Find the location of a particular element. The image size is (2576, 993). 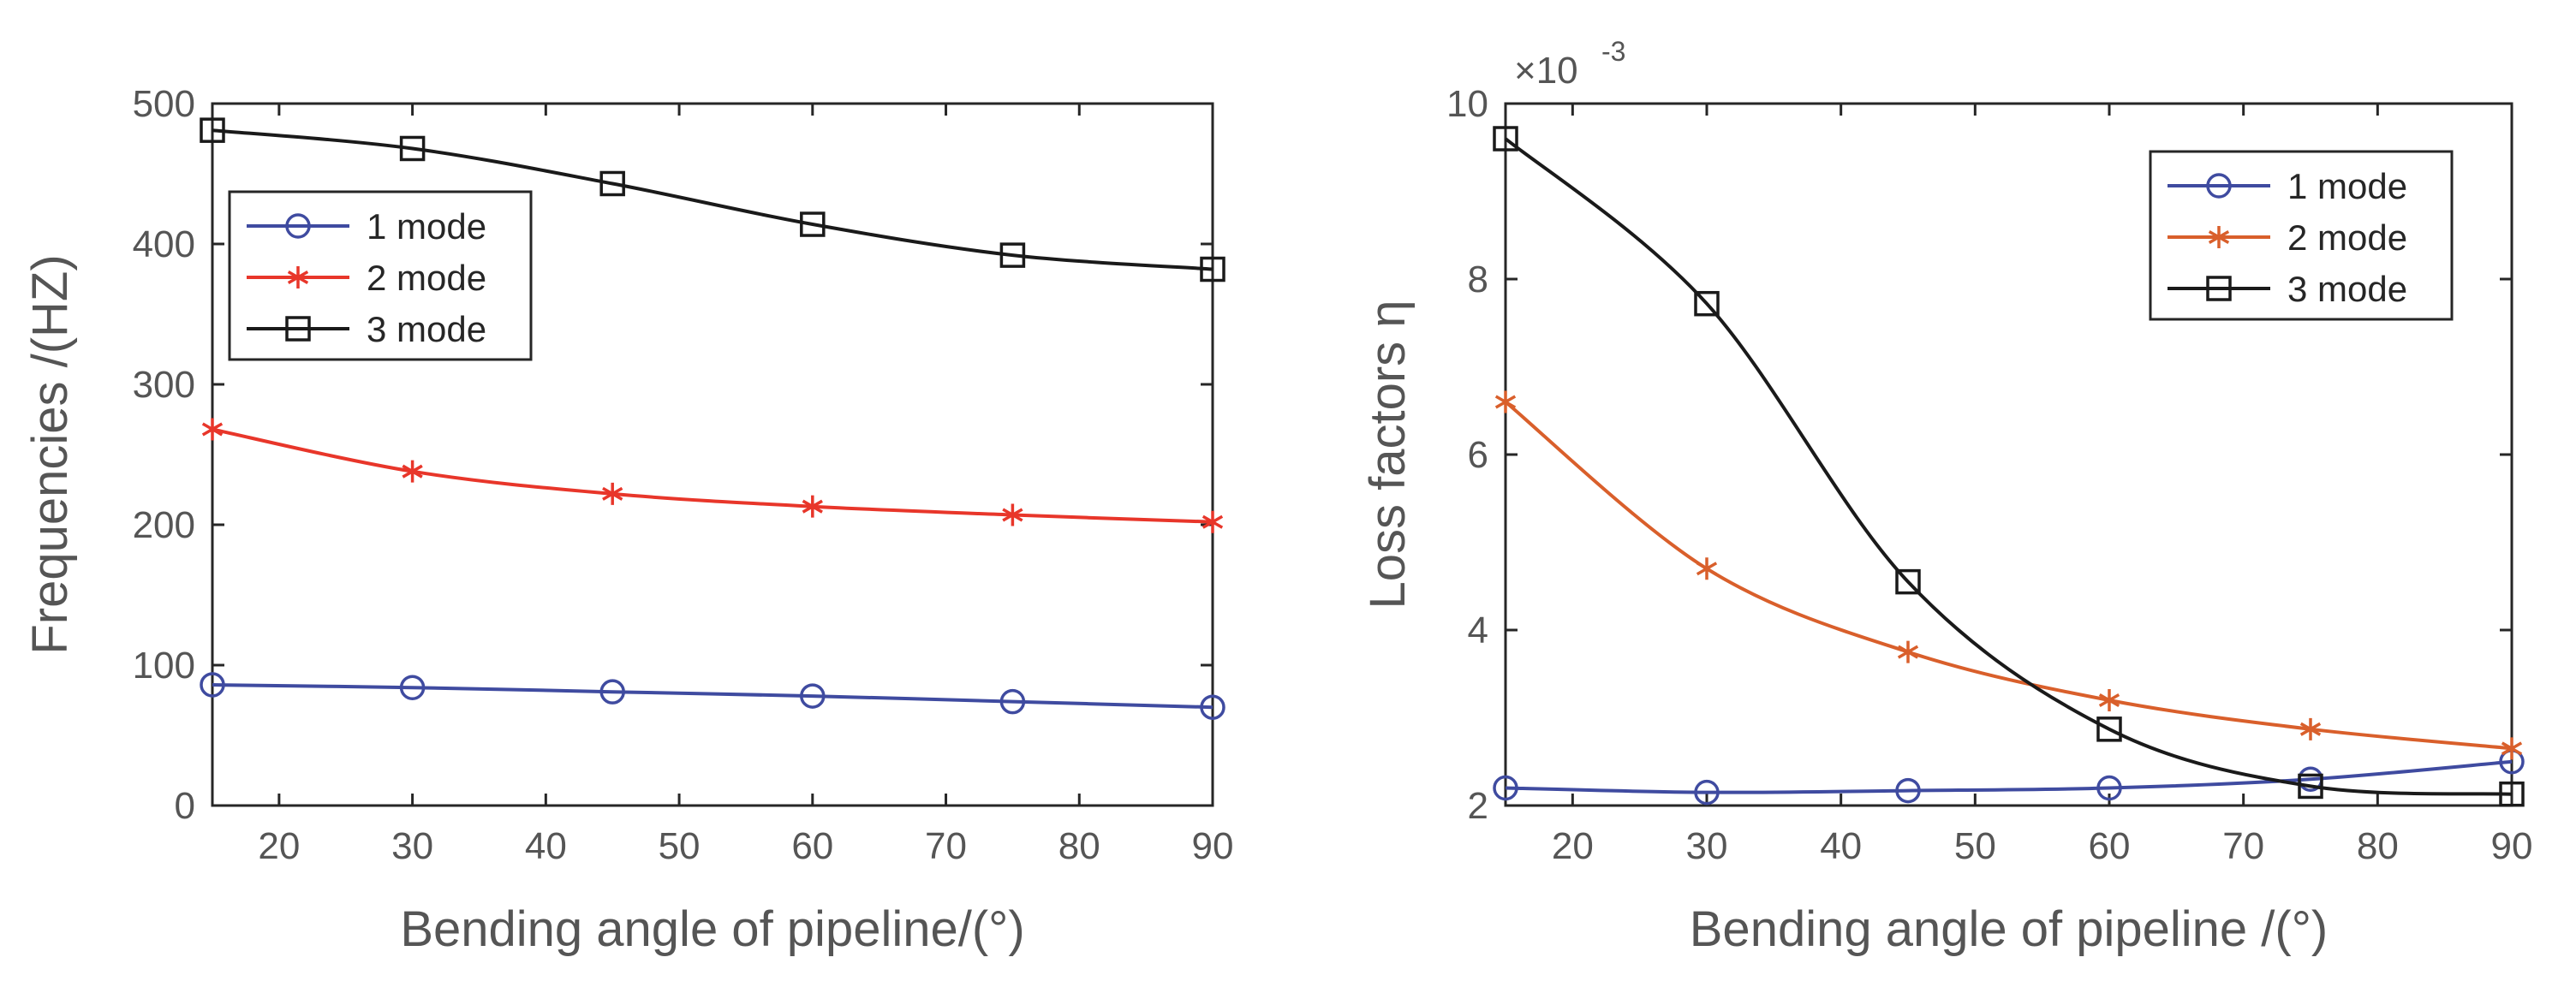

y-tick-label: 2 is located at coordinates (1478, 806).